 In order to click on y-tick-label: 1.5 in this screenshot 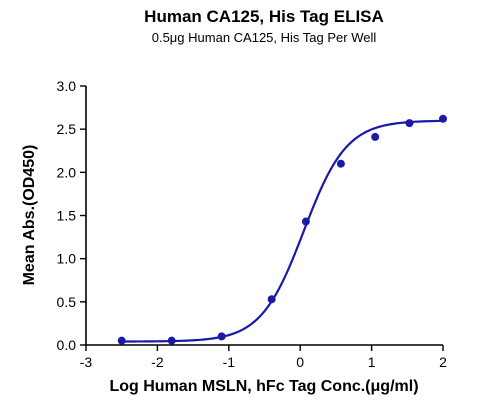, I will do `click(67, 216)`.